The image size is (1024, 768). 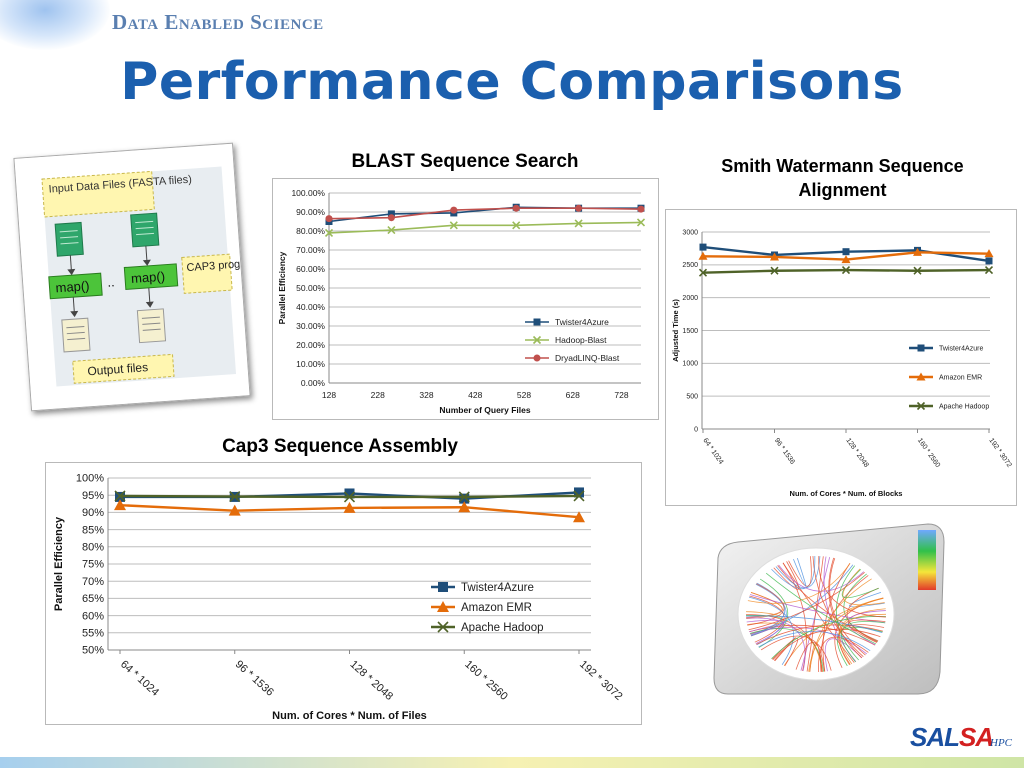 What do you see at coordinates (145, 230) in the screenshot?
I see `input-file-icon` at bounding box center [145, 230].